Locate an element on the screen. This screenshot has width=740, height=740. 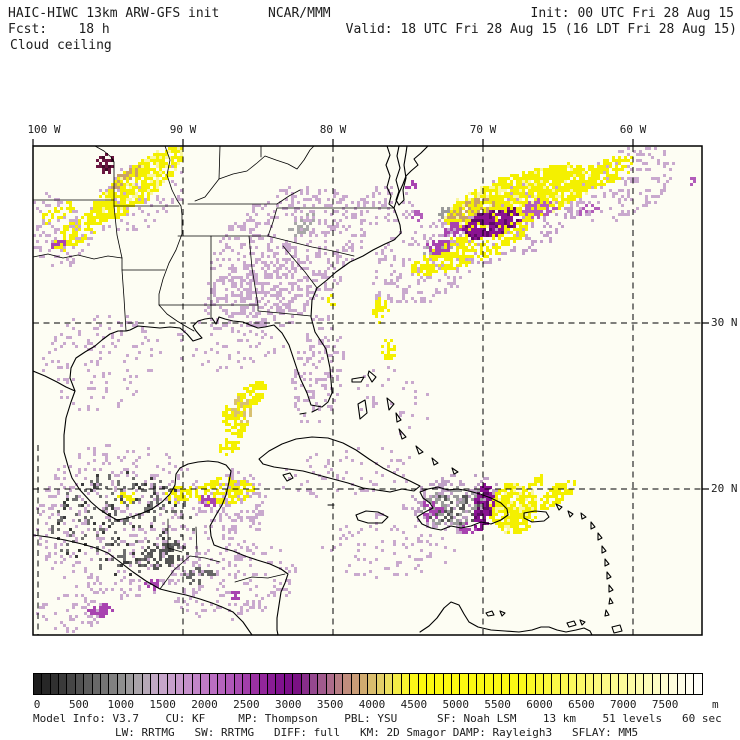
x-axis-label-60w: 60 W is located at coordinates (633, 129).